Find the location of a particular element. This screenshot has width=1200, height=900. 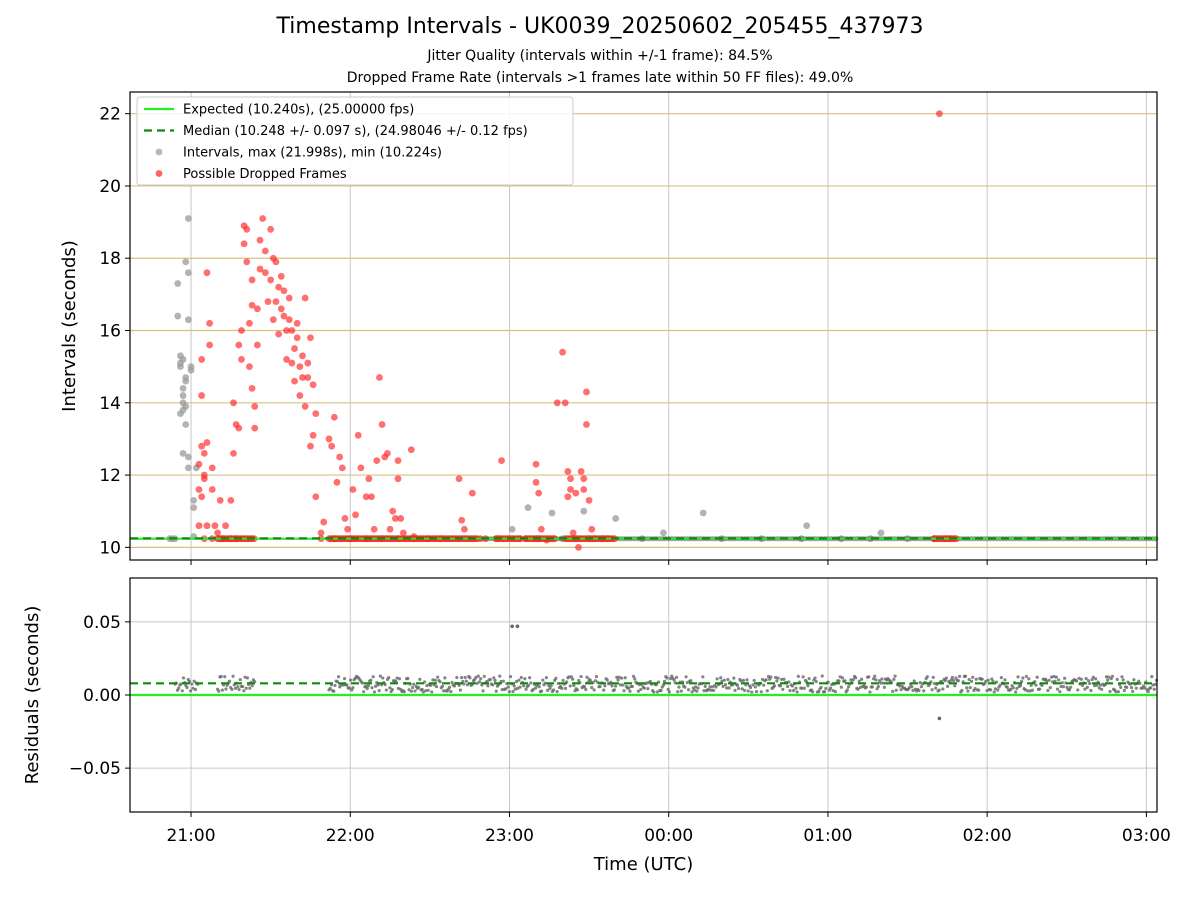

top-ytick-label: 22 is located at coordinates (110, 115).